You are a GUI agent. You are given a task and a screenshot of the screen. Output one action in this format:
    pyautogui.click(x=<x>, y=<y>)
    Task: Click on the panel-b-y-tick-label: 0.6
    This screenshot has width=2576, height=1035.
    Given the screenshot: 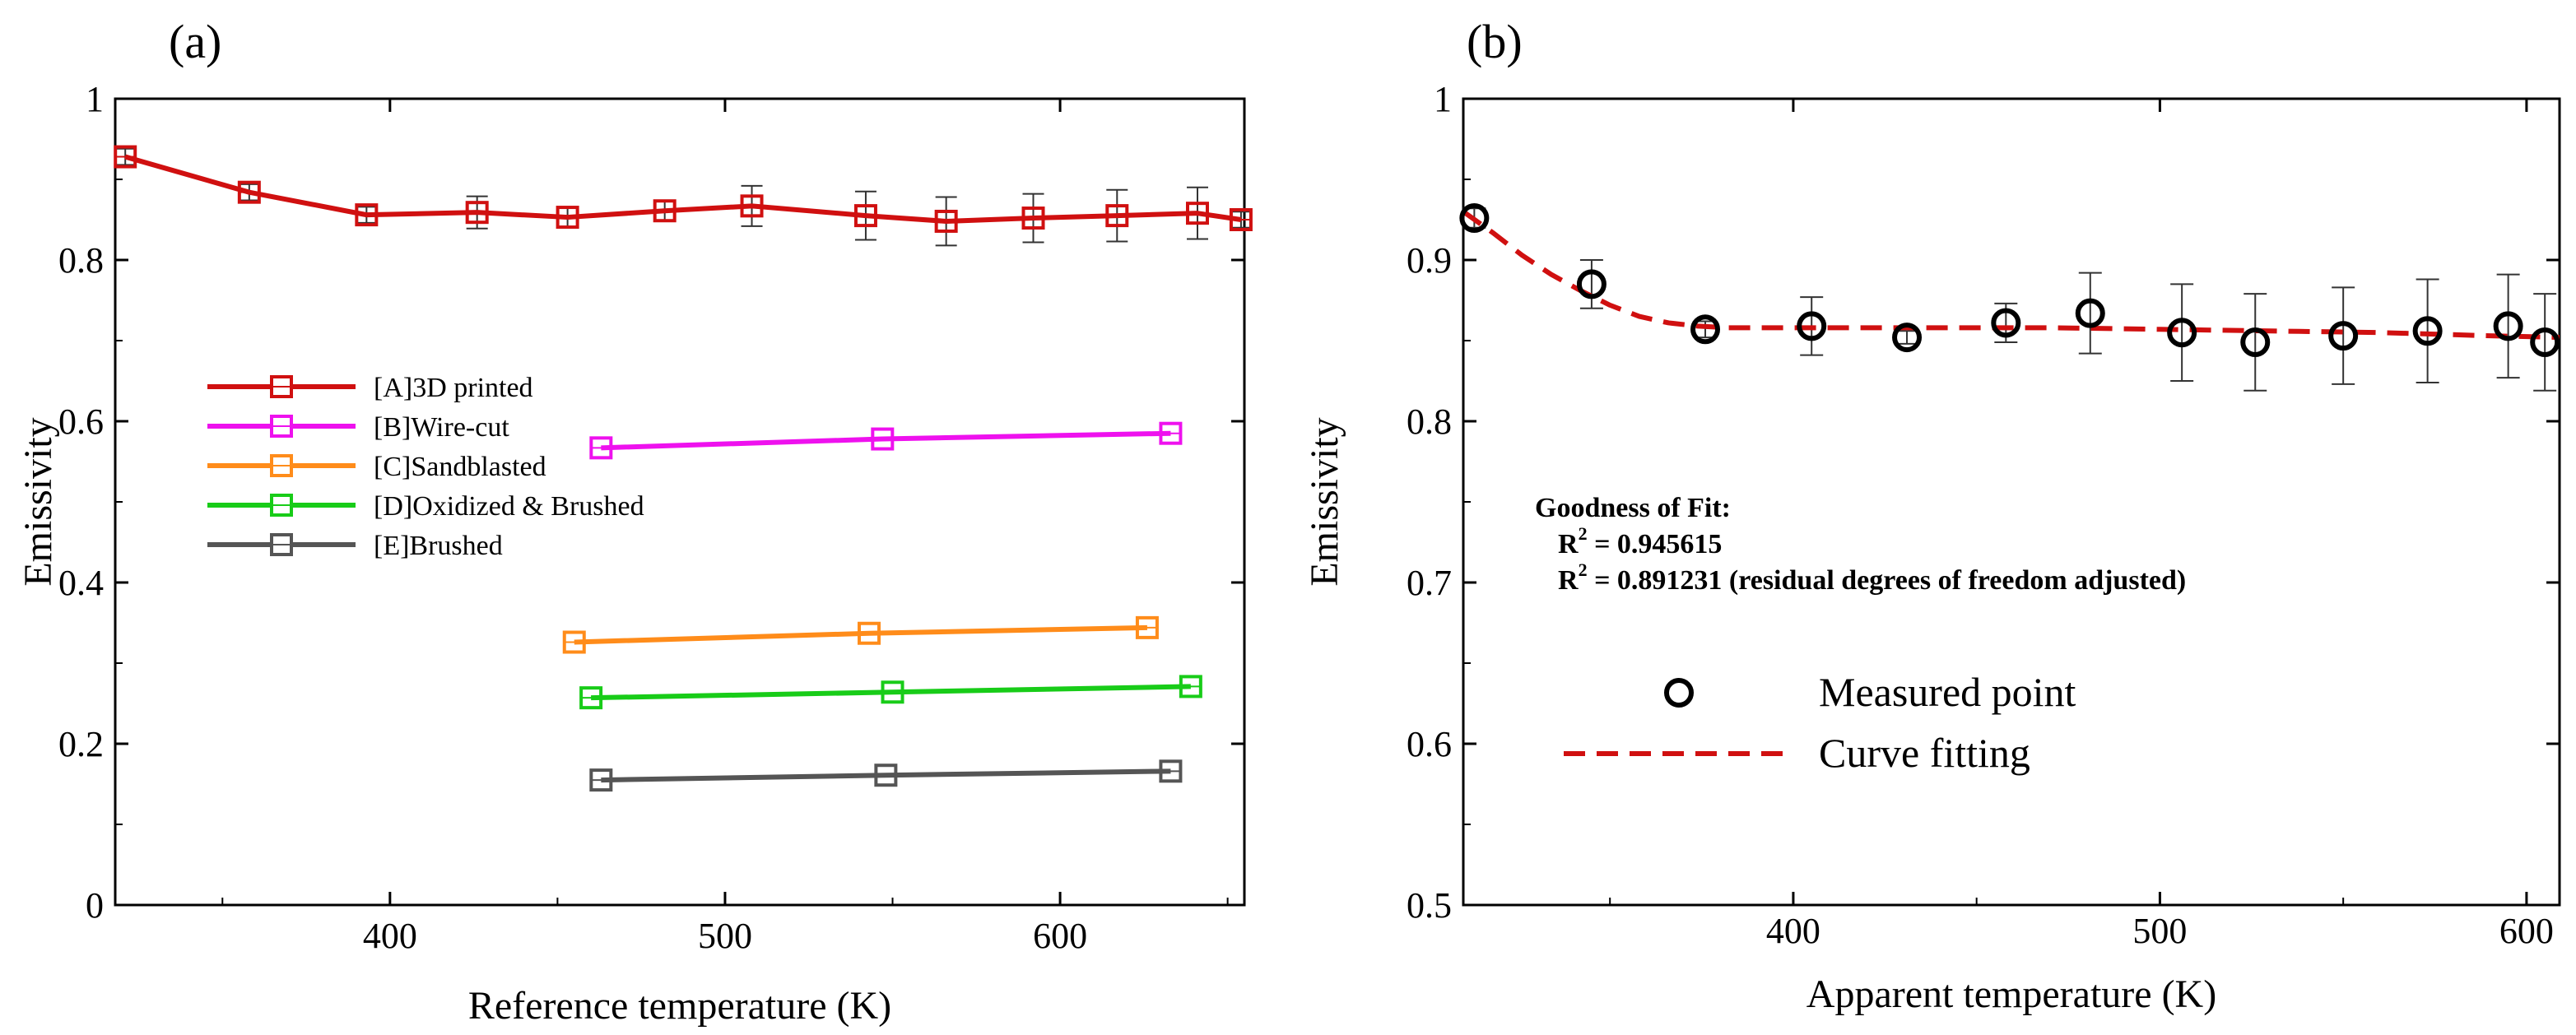 What is the action you would take?
    pyautogui.click(x=1429, y=744)
    